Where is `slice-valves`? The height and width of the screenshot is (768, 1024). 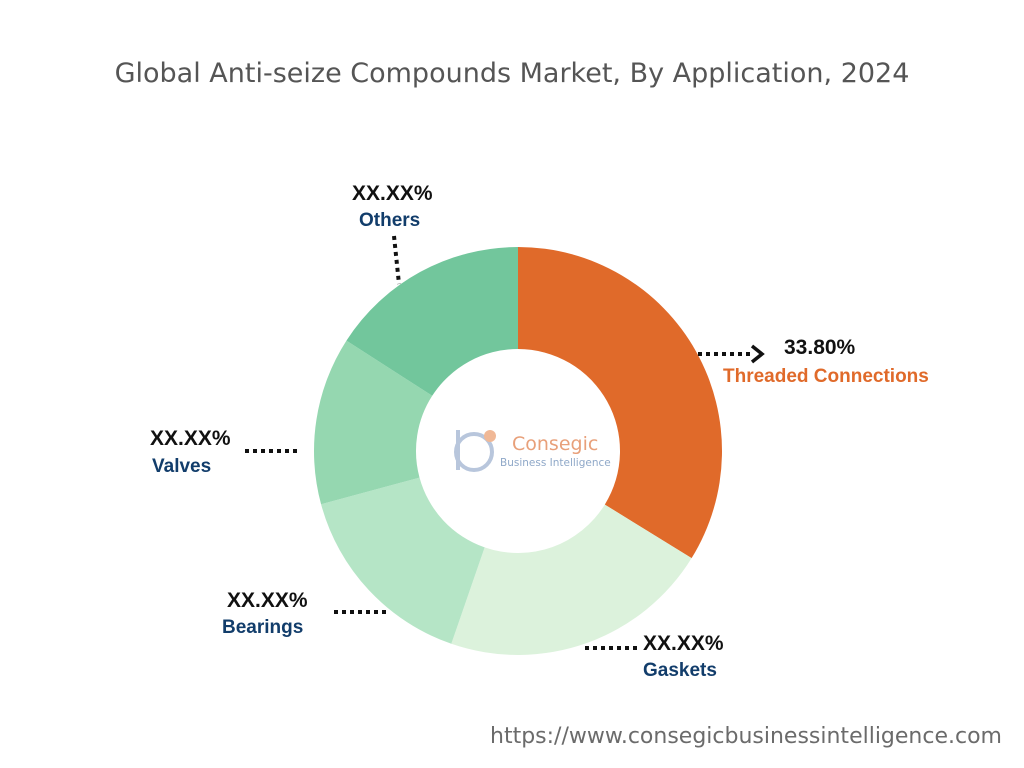 slice-valves is located at coordinates (373, 422).